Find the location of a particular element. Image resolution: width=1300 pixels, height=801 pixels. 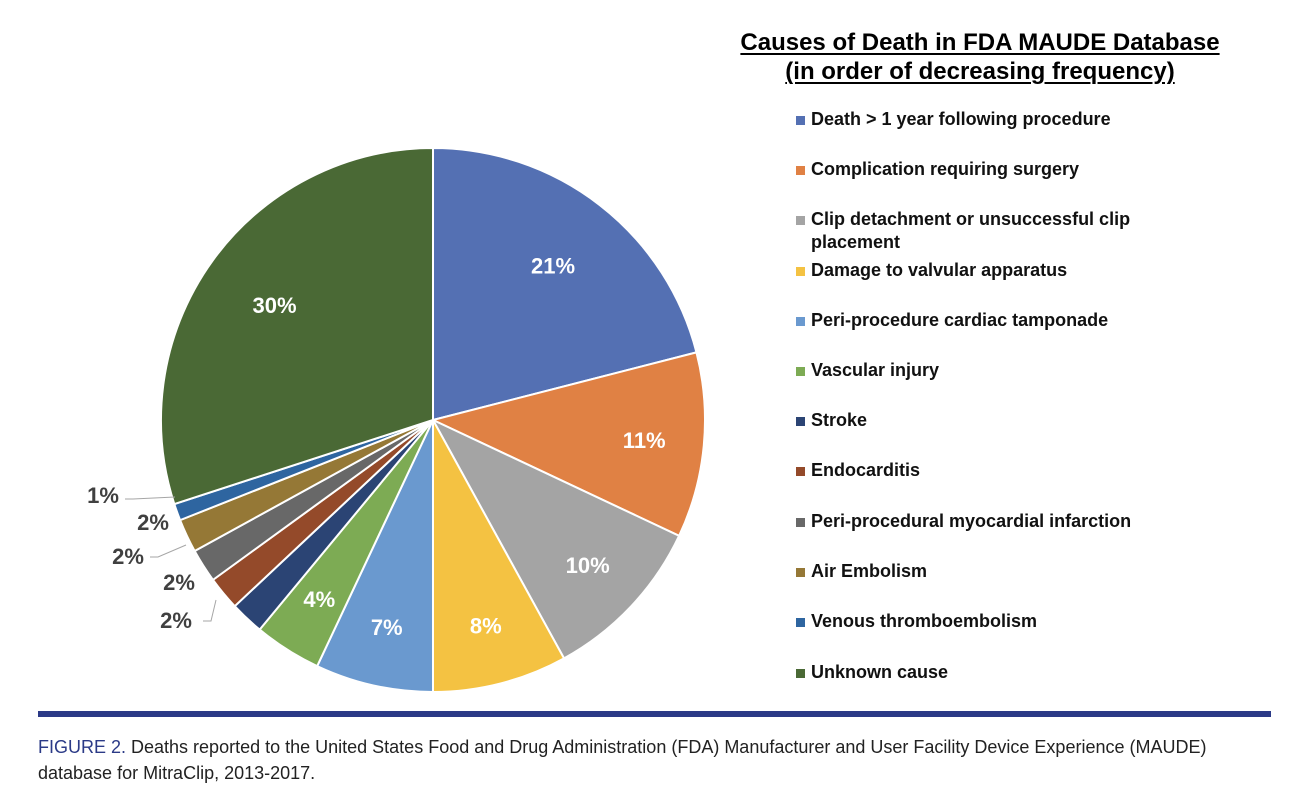

legend-item-stroke: Stroke is located at coordinates (993, 420).